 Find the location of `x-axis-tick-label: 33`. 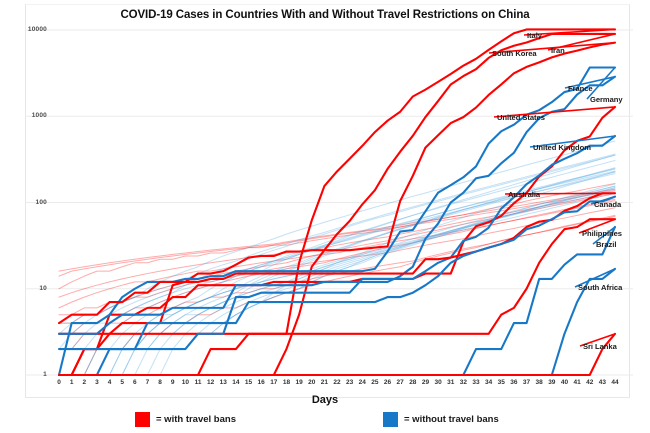

x-axis-tick-label: 33 is located at coordinates (476, 382).